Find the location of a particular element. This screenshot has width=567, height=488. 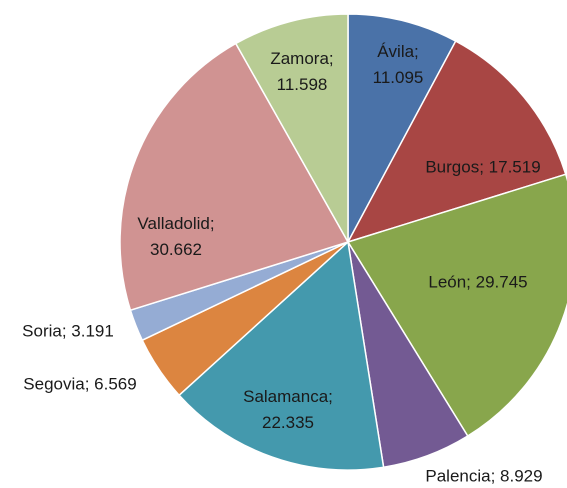

data-label: Salamanca; 22.335 is located at coordinates (288, 409).